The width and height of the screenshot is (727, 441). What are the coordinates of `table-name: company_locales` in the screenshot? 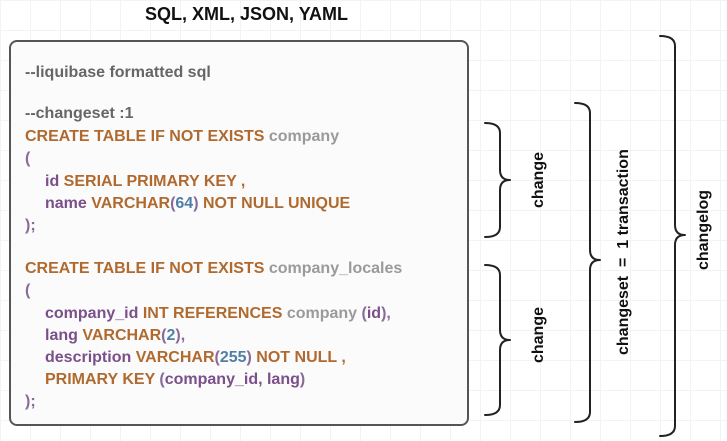 It's located at (335, 268).